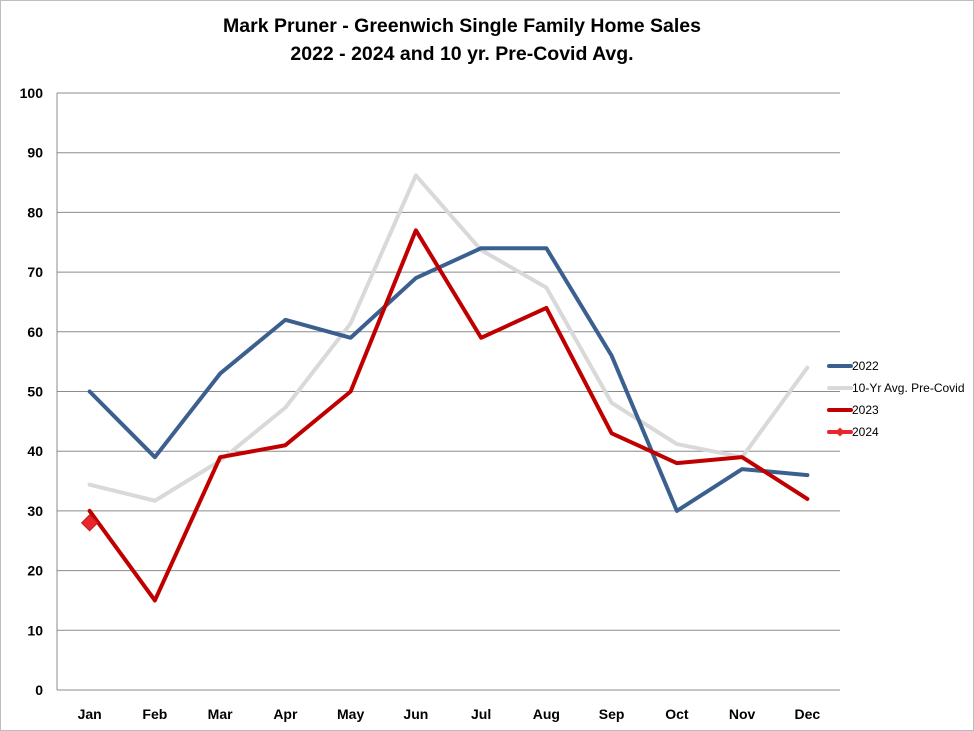 The width and height of the screenshot is (974, 731). I want to click on y-tick-label: 70, so click(35, 272).